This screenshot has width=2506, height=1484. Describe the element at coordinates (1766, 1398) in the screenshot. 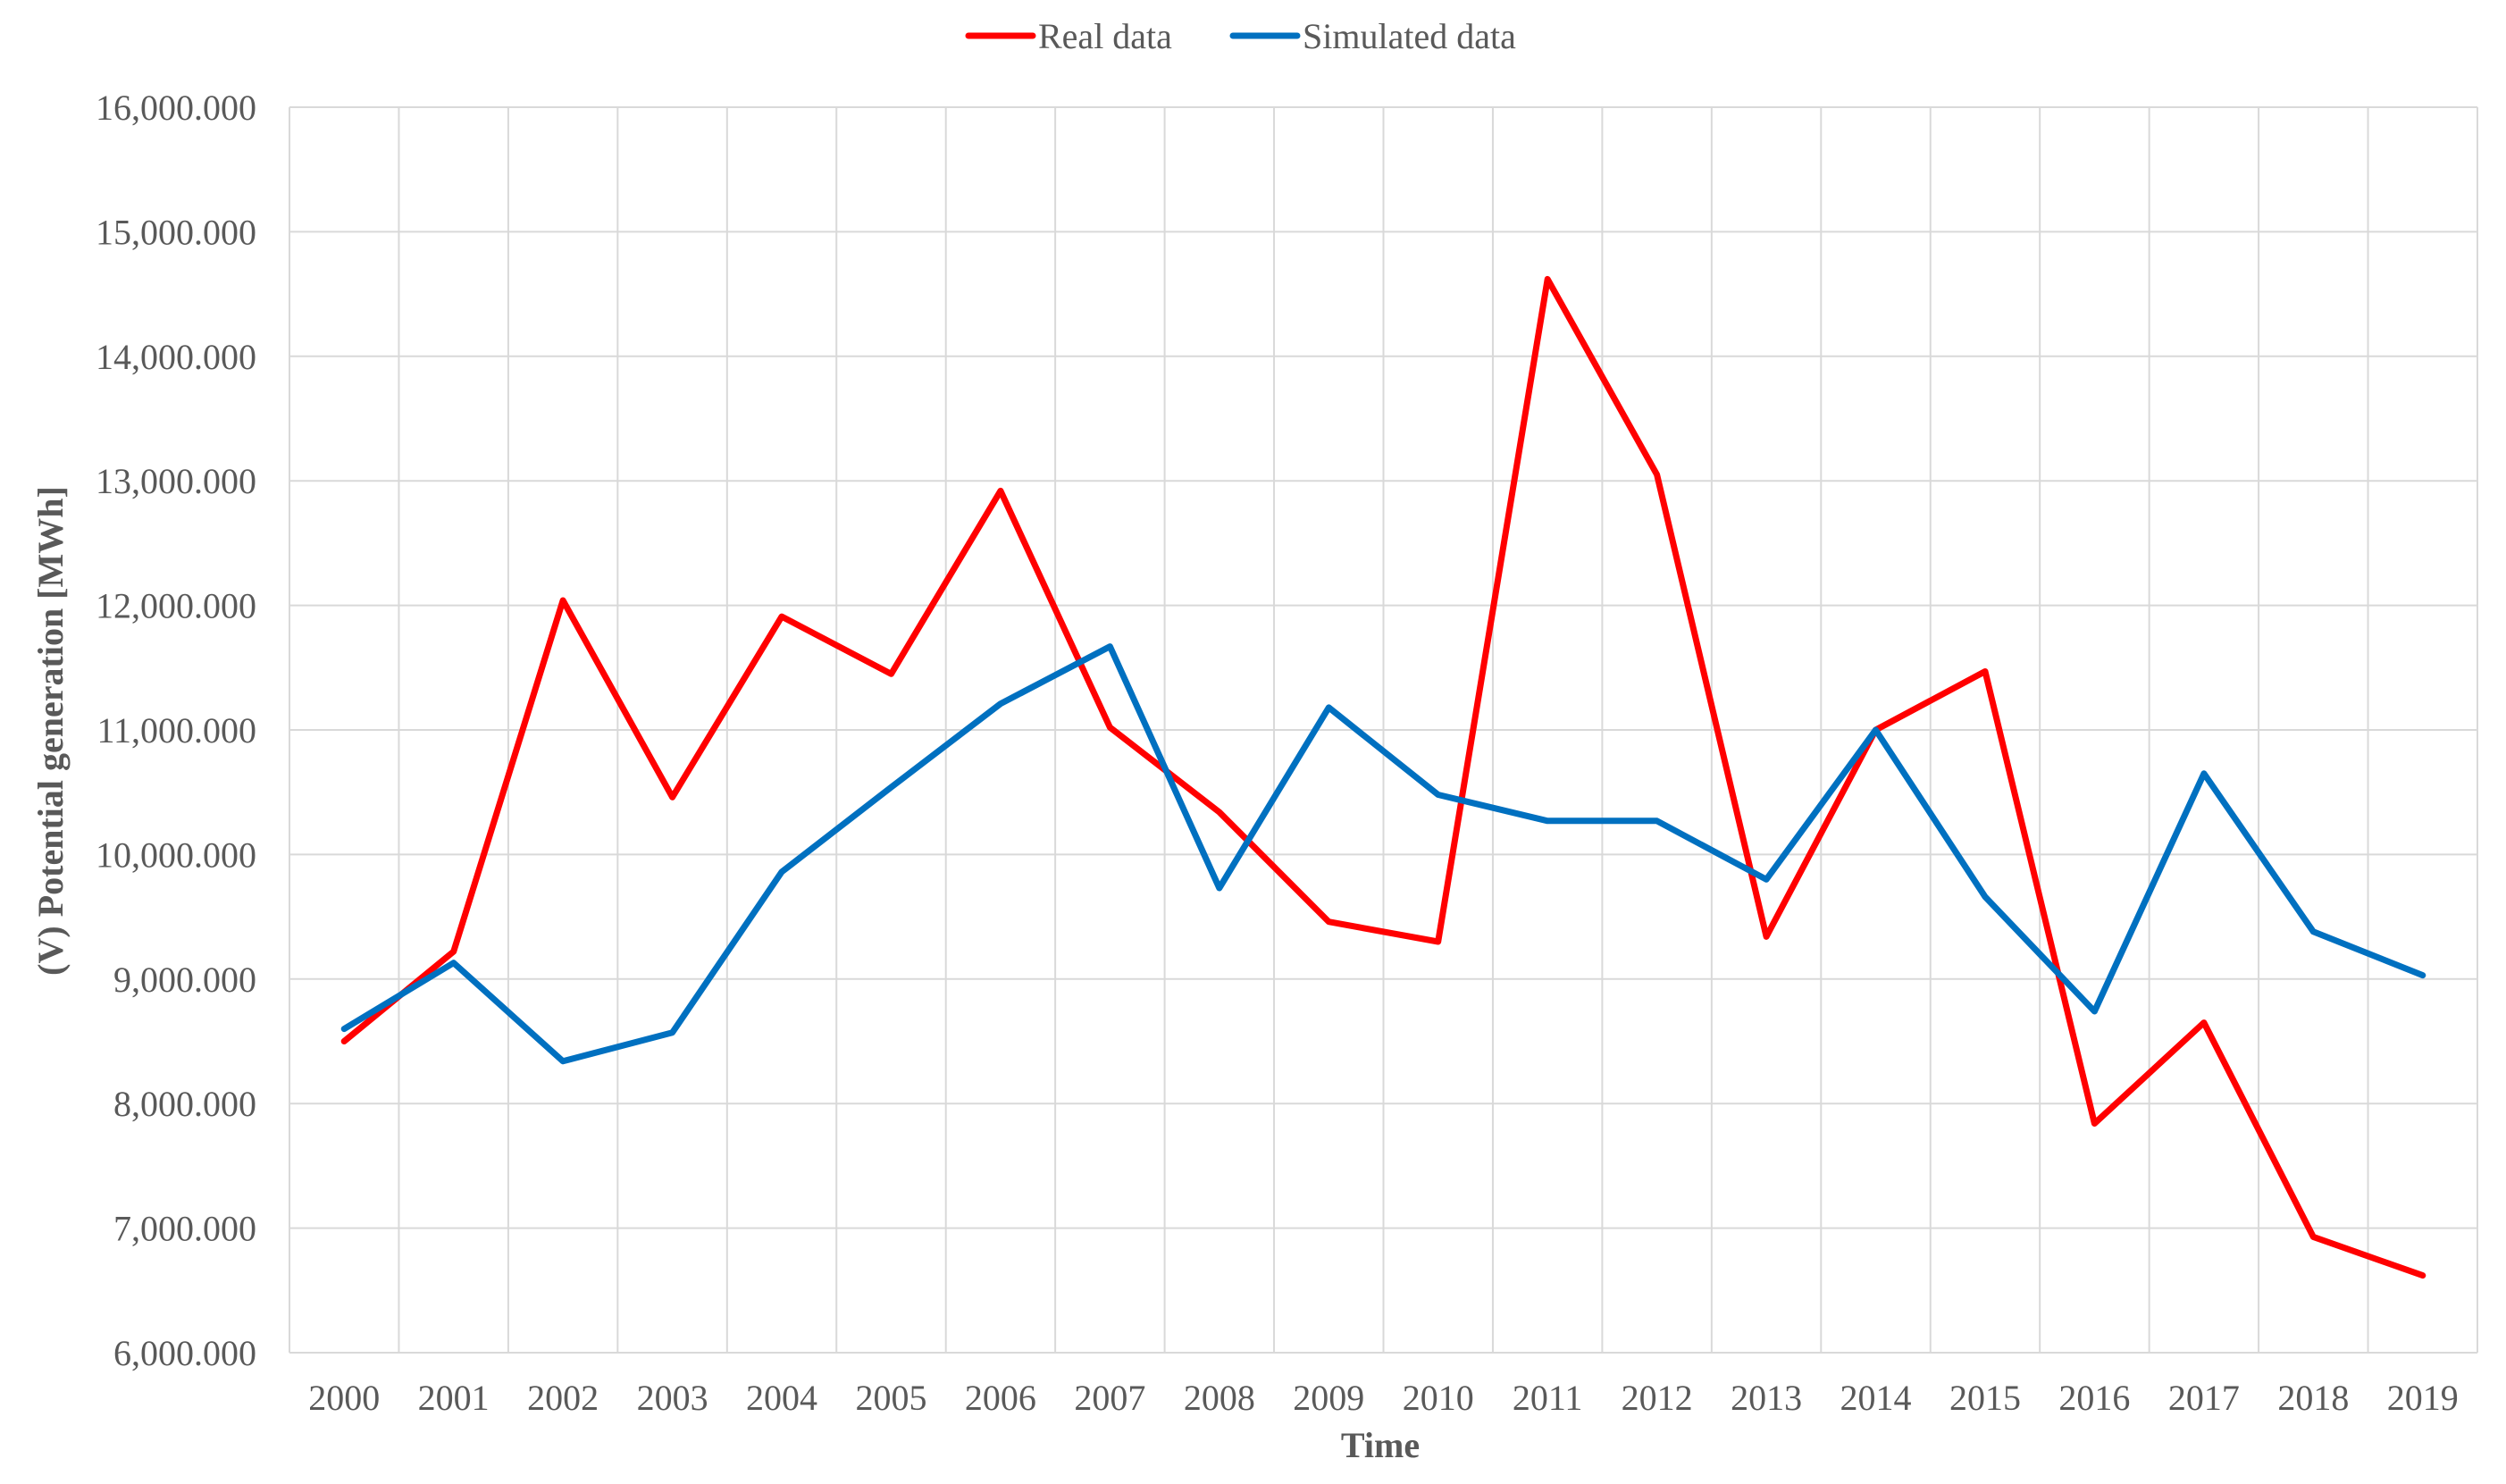

I see `x-tick-label: 2013` at that location.